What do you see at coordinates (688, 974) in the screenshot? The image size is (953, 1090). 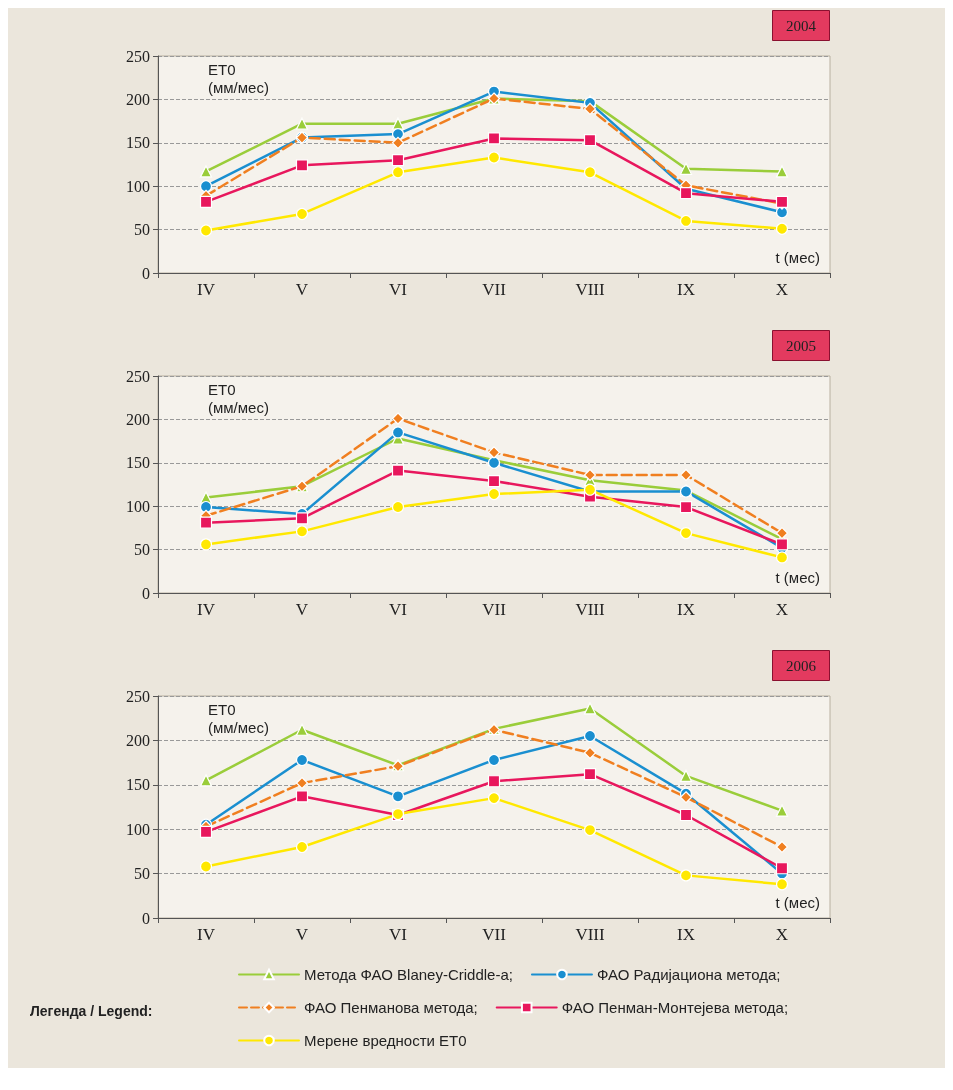 I see `legend-label: ФАО Радијациона метода;` at bounding box center [688, 974].